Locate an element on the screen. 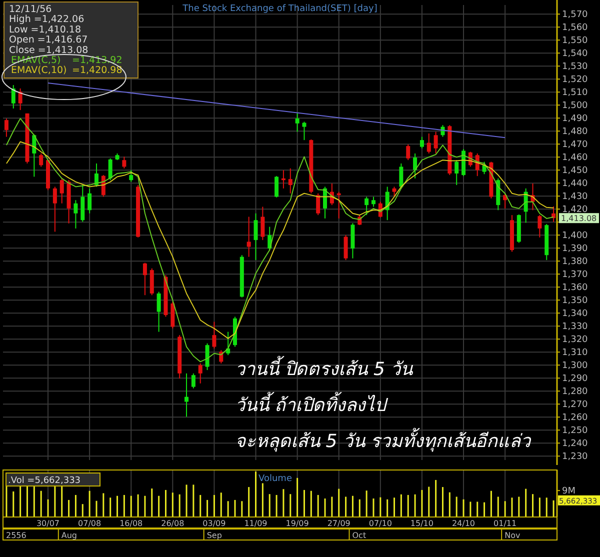  annotation: .Vol =5,662,333 is located at coordinates (44, 481).